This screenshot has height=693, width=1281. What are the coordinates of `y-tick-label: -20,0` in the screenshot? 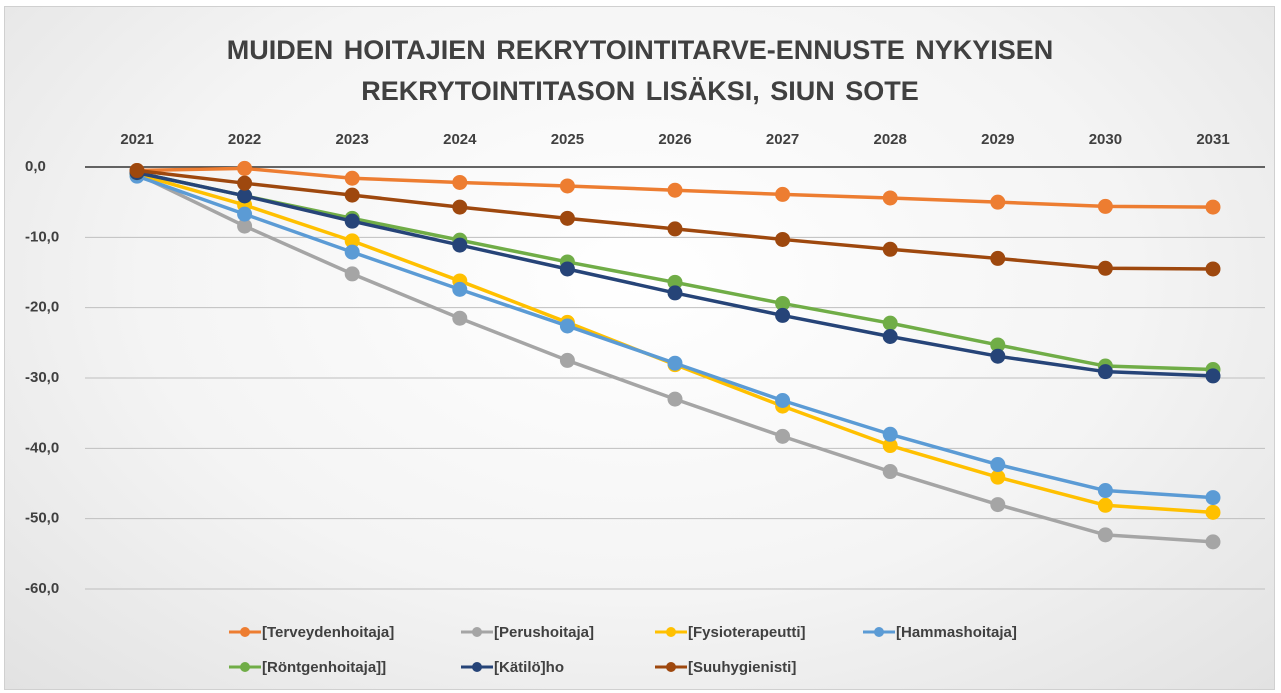 It's located at (42, 307).